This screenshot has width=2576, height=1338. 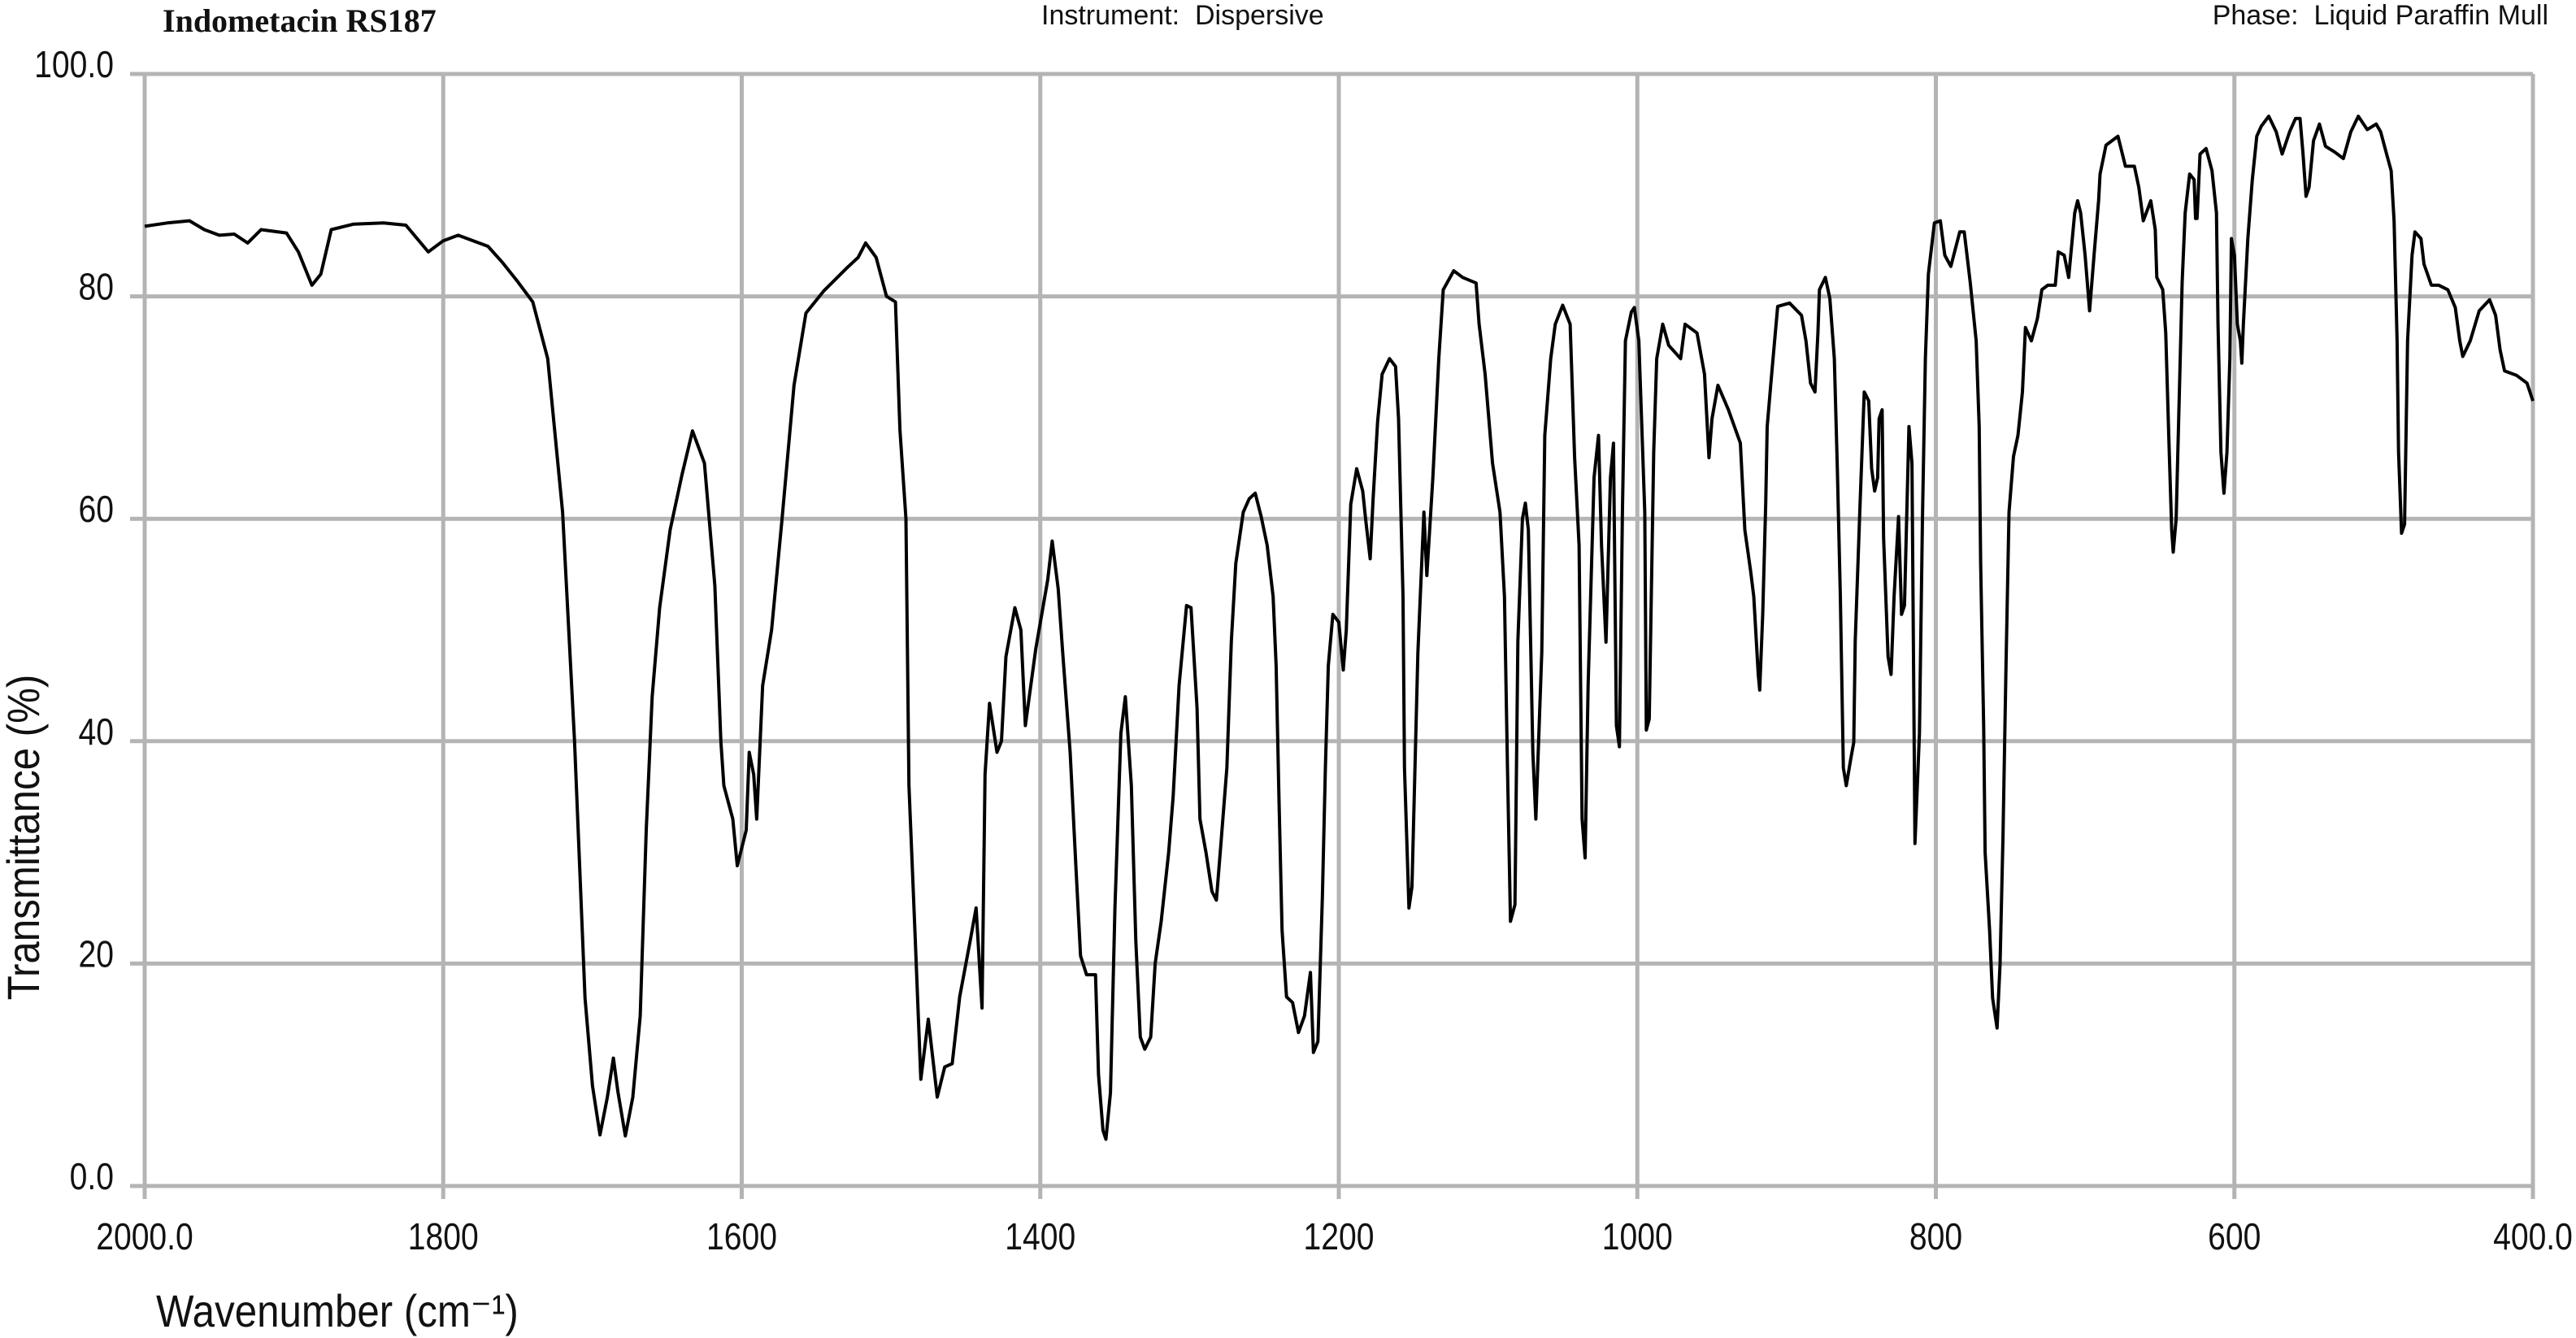 What do you see at coordinates (25, 838) in the screenshot?
I see `y-axis-label: Transmittance (%)` at bounding box center [25, 838].